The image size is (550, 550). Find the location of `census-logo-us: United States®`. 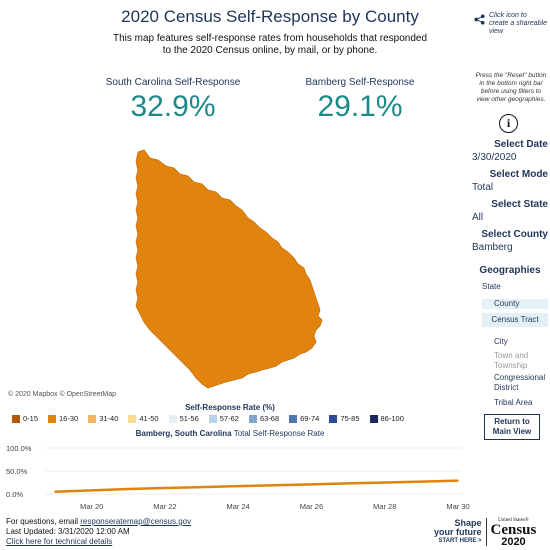

census-logo-us: United States® is located at coordinates (513, 520).